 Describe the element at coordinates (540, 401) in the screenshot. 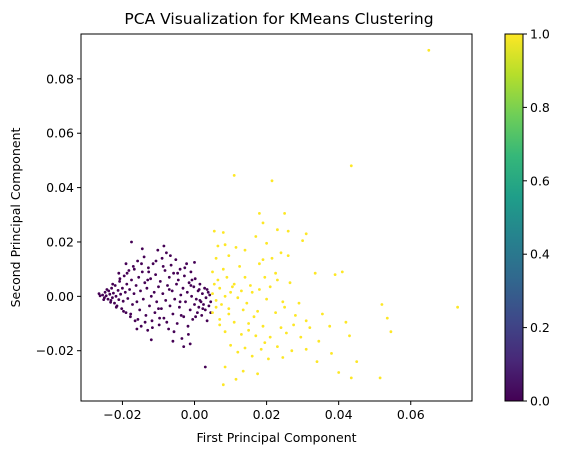

I see `colorbar-tick-label: 0.0` at that location.